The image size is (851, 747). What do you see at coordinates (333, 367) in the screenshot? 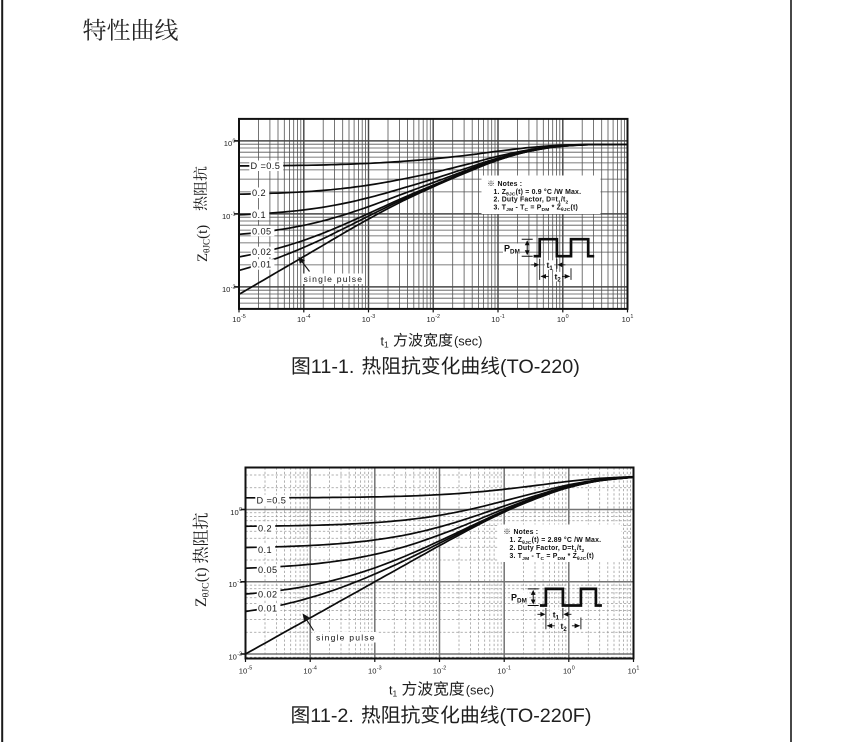
I see `svg-text: 11-1.` at bounding box center [333, 367].